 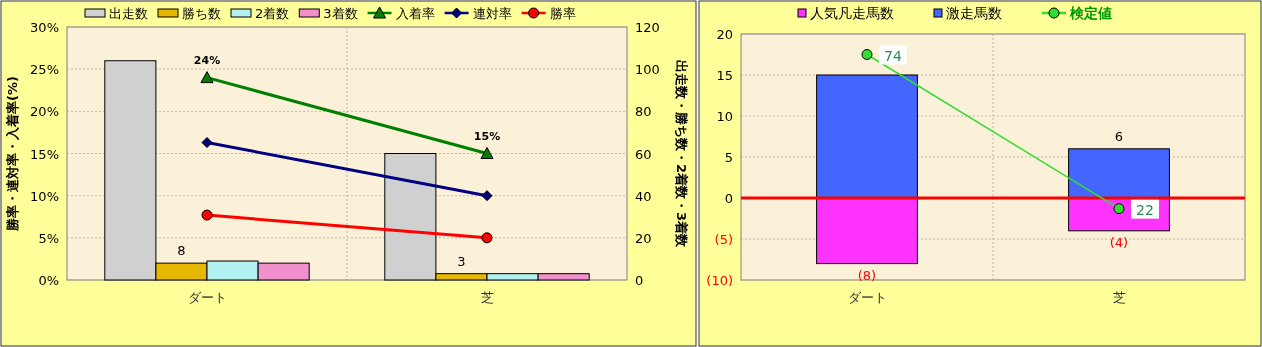 I want to click on y-tick-label: (10), so click(x=719, y=280).